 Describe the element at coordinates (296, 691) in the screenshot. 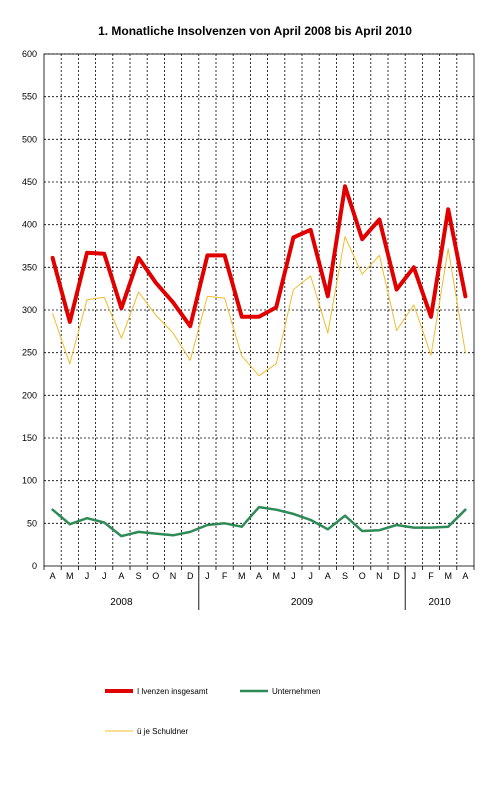

I see `legend-label: Unternehmen` at that location.